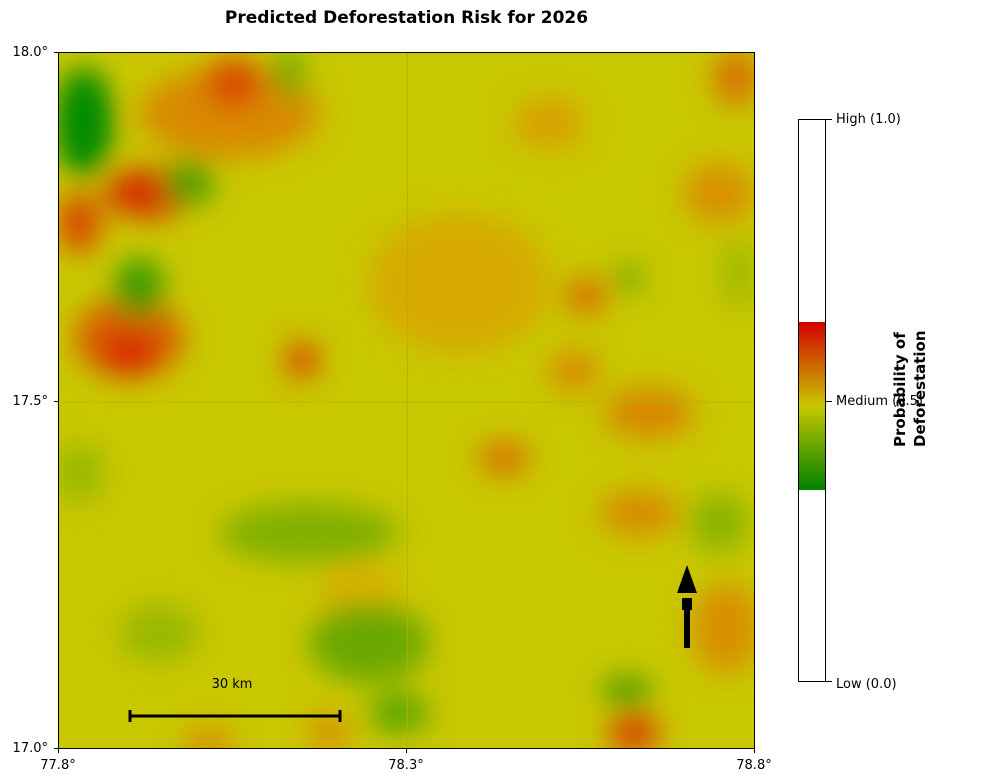  I want to click on y-tick-label: 18.0°, so click(30, 52).